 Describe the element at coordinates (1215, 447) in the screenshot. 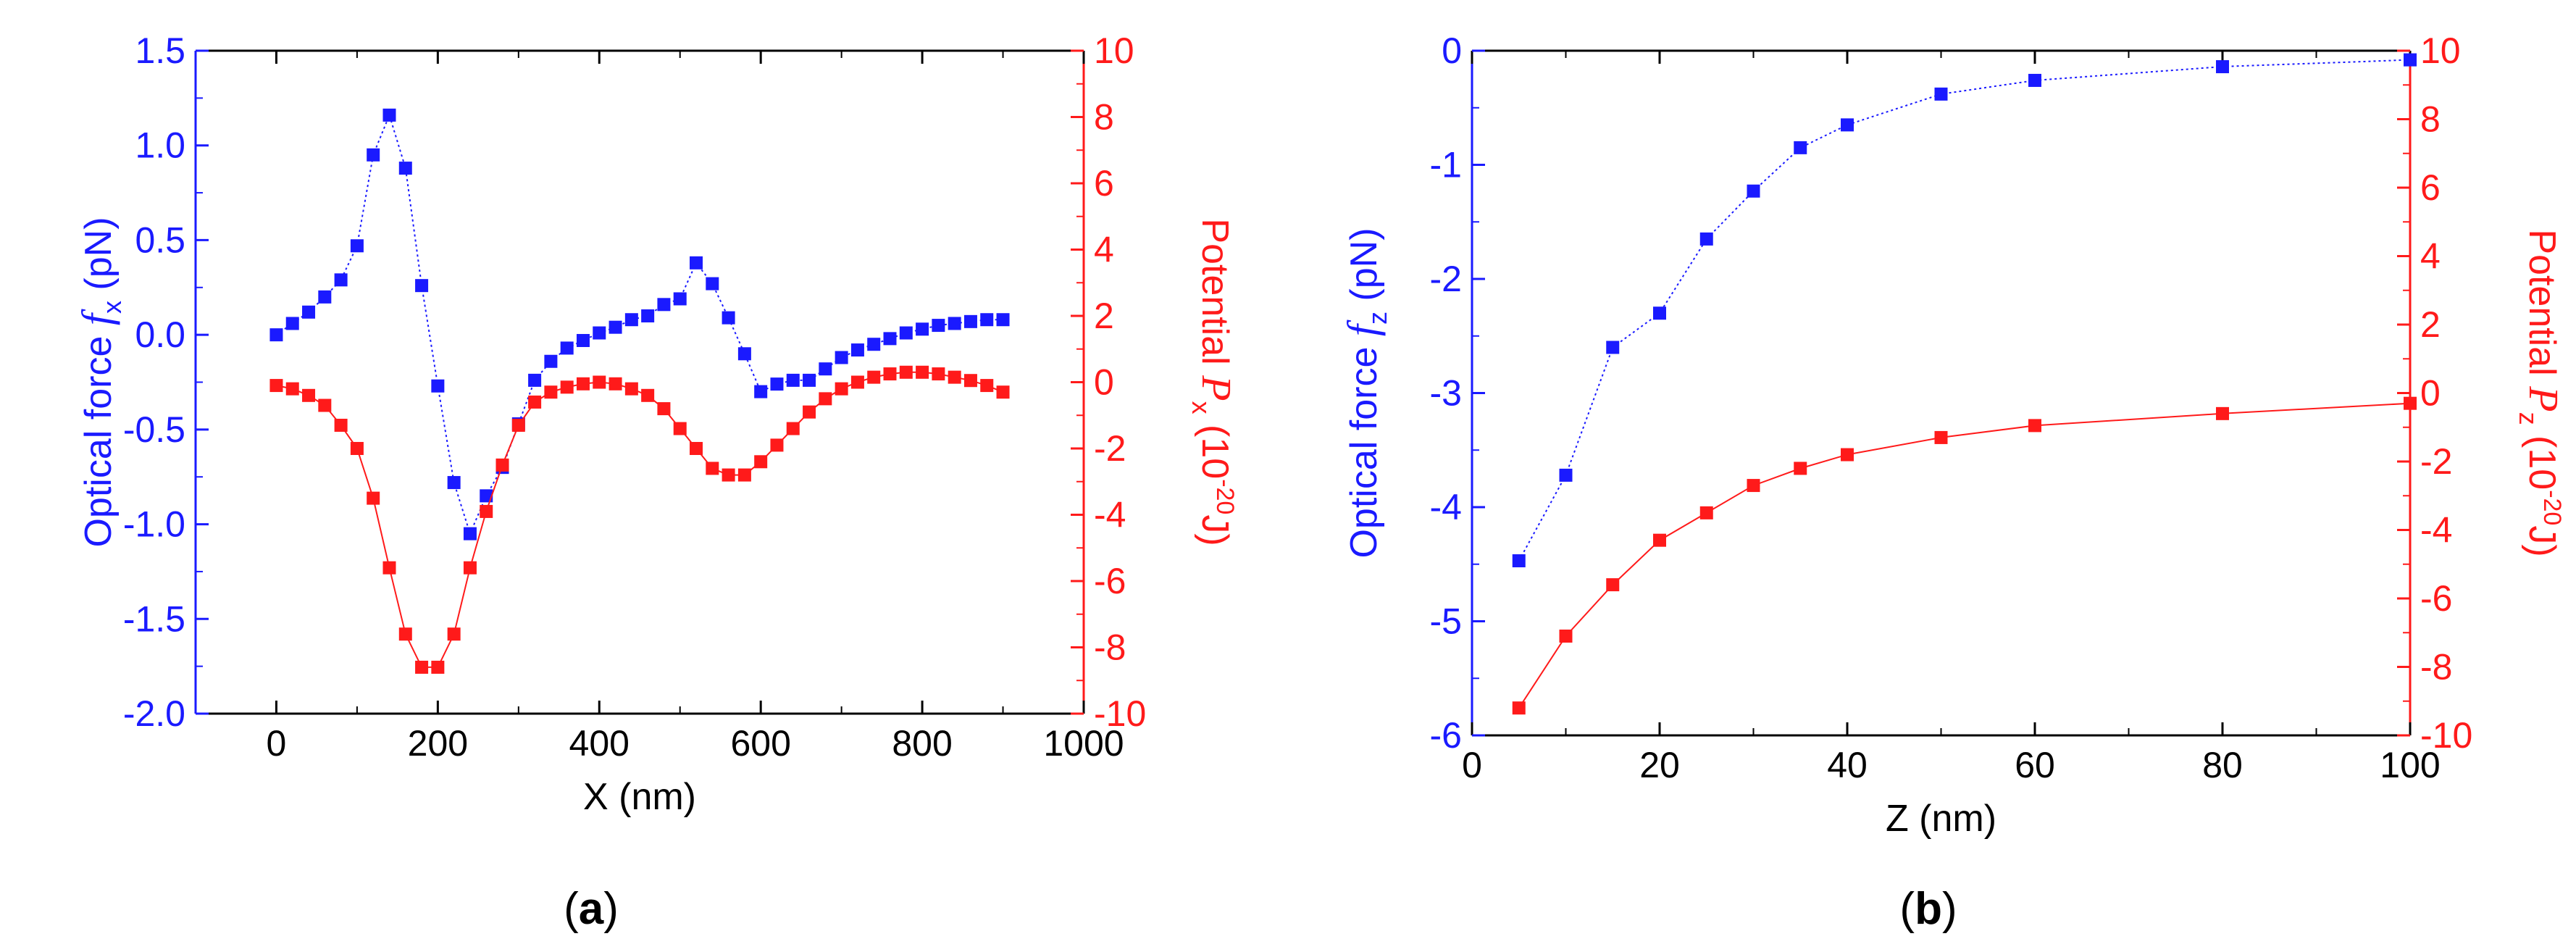

I see `right-y-label-unit-open: (10` at that location.